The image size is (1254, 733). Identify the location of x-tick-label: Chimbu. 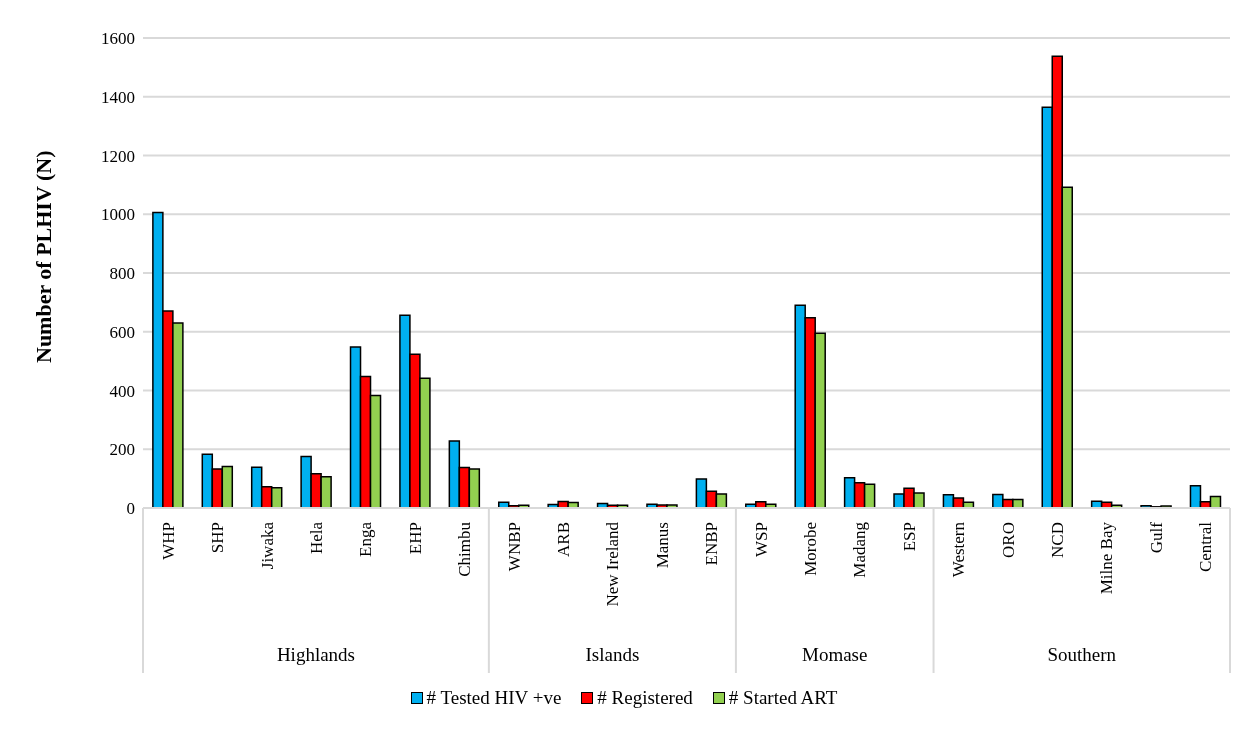
(465, 549).